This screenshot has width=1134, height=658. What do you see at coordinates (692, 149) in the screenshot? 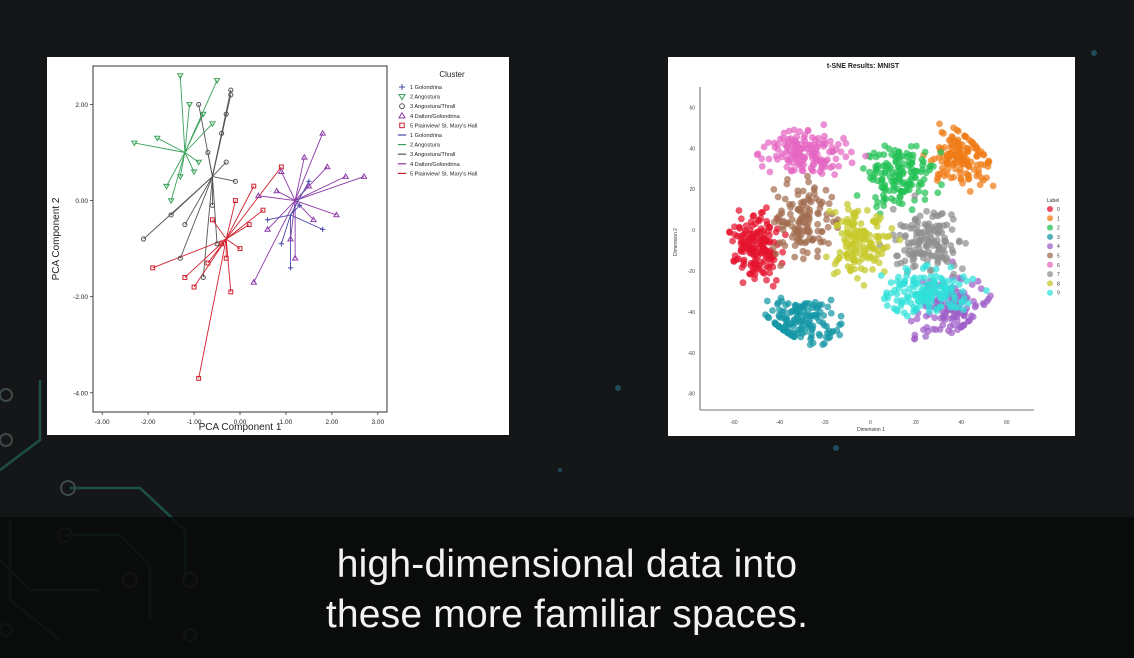
I see `tsne-y-tick-label: 40` at bounding box center [692, 149].